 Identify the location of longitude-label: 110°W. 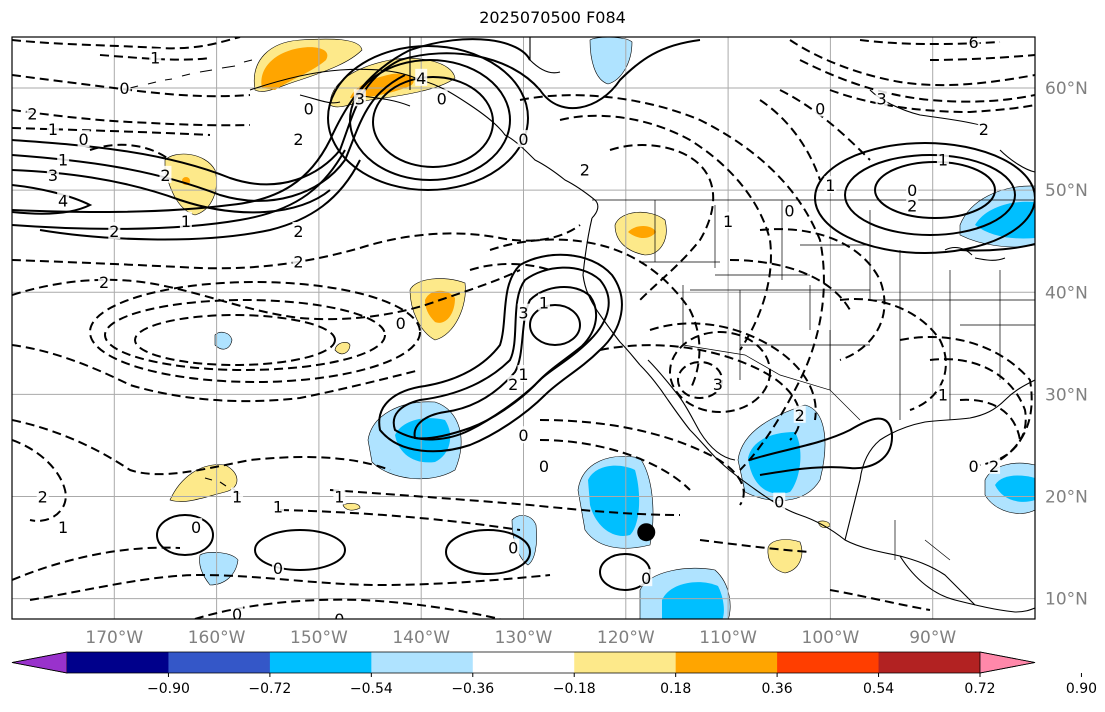
(728, 638).